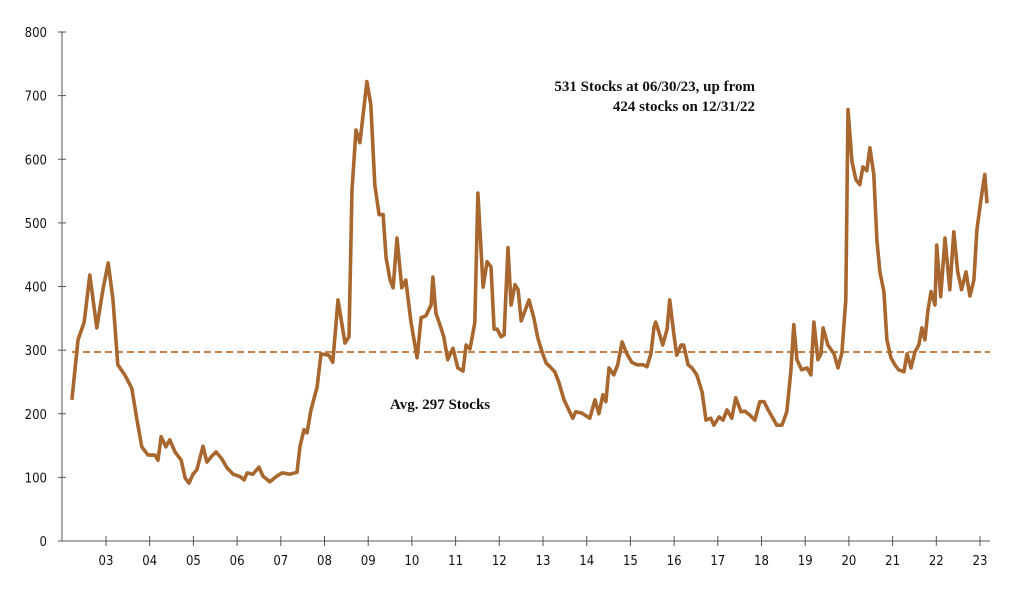  What do you see at coordinates (36, 288) in the screenshot?
I see `y-tick-label: 400` at bounding box center [36, 288].